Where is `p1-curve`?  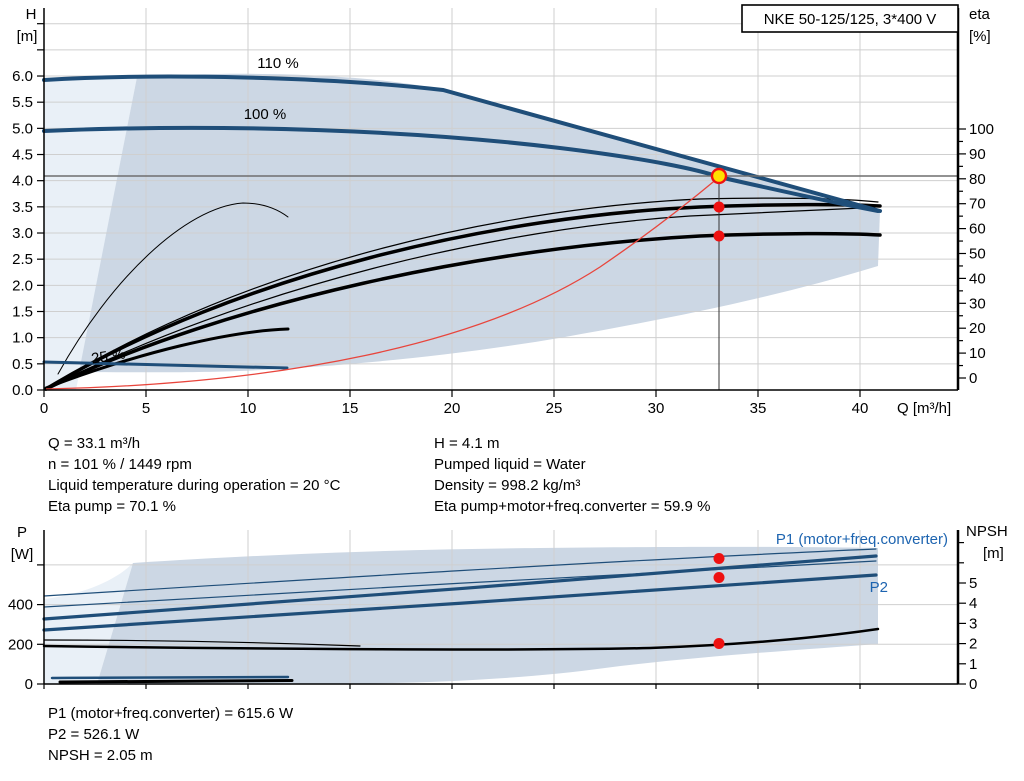 p1-curve is located at coordinates (460, 587).